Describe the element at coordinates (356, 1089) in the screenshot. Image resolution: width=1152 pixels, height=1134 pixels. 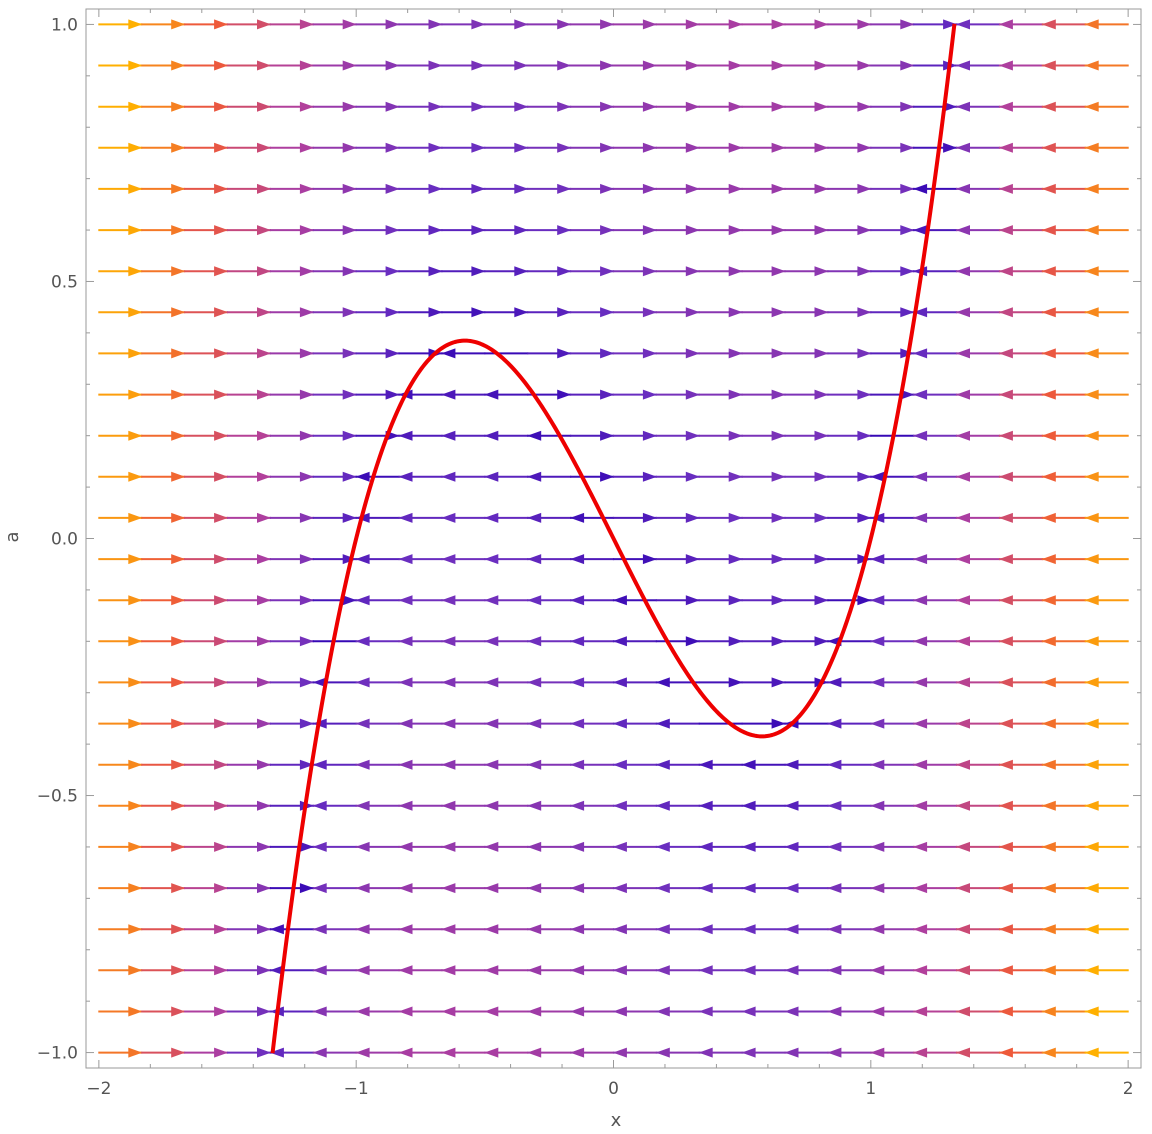
I see `x-tick-label: −1` at that location.